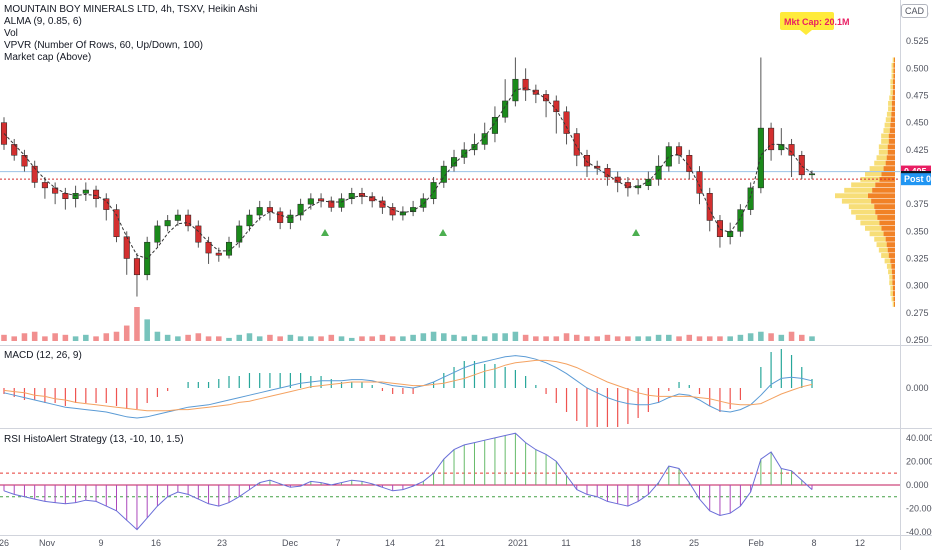 This screenshot has width=932, height=555. What do you see at coordinates (440, 543) in the screenshot?
I see `time-axis-tick: 21` at bounding box center [440, 543].